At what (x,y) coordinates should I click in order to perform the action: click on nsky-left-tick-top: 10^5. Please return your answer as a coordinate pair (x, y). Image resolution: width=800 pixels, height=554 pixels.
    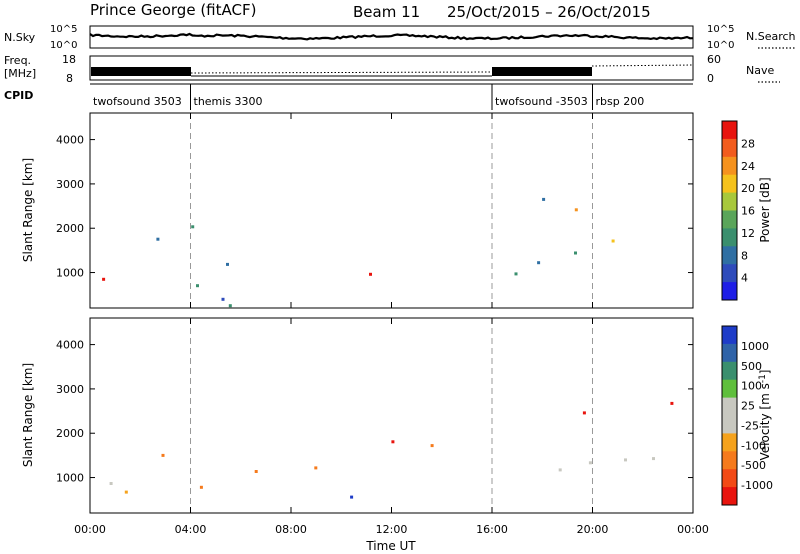
    Looking at the image, I should click on (63, 29).